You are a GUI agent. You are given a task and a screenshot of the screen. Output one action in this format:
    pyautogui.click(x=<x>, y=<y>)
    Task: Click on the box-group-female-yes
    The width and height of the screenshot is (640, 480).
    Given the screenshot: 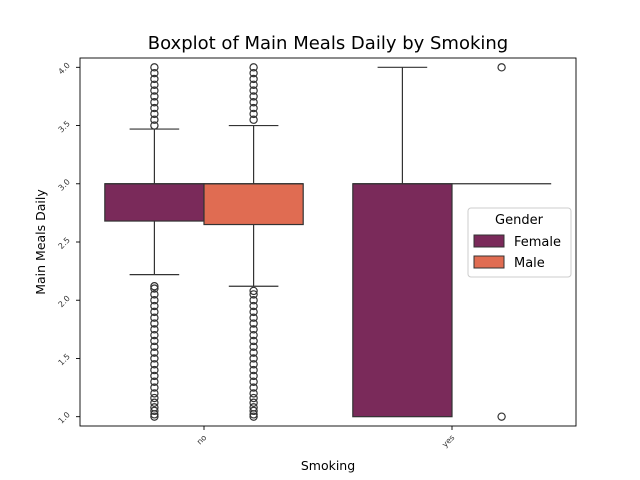 What is the action you would take?
    pyautogui.click(x=402, y=242)
    